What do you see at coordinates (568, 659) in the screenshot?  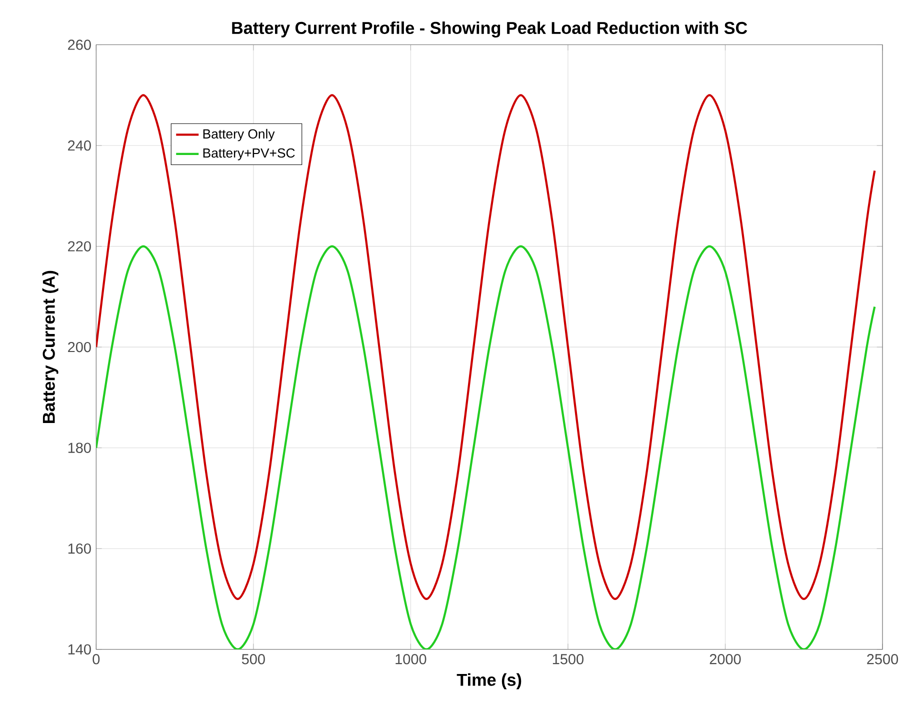 I see `x-tick-label: 1500` at bounding box center [568, 659].